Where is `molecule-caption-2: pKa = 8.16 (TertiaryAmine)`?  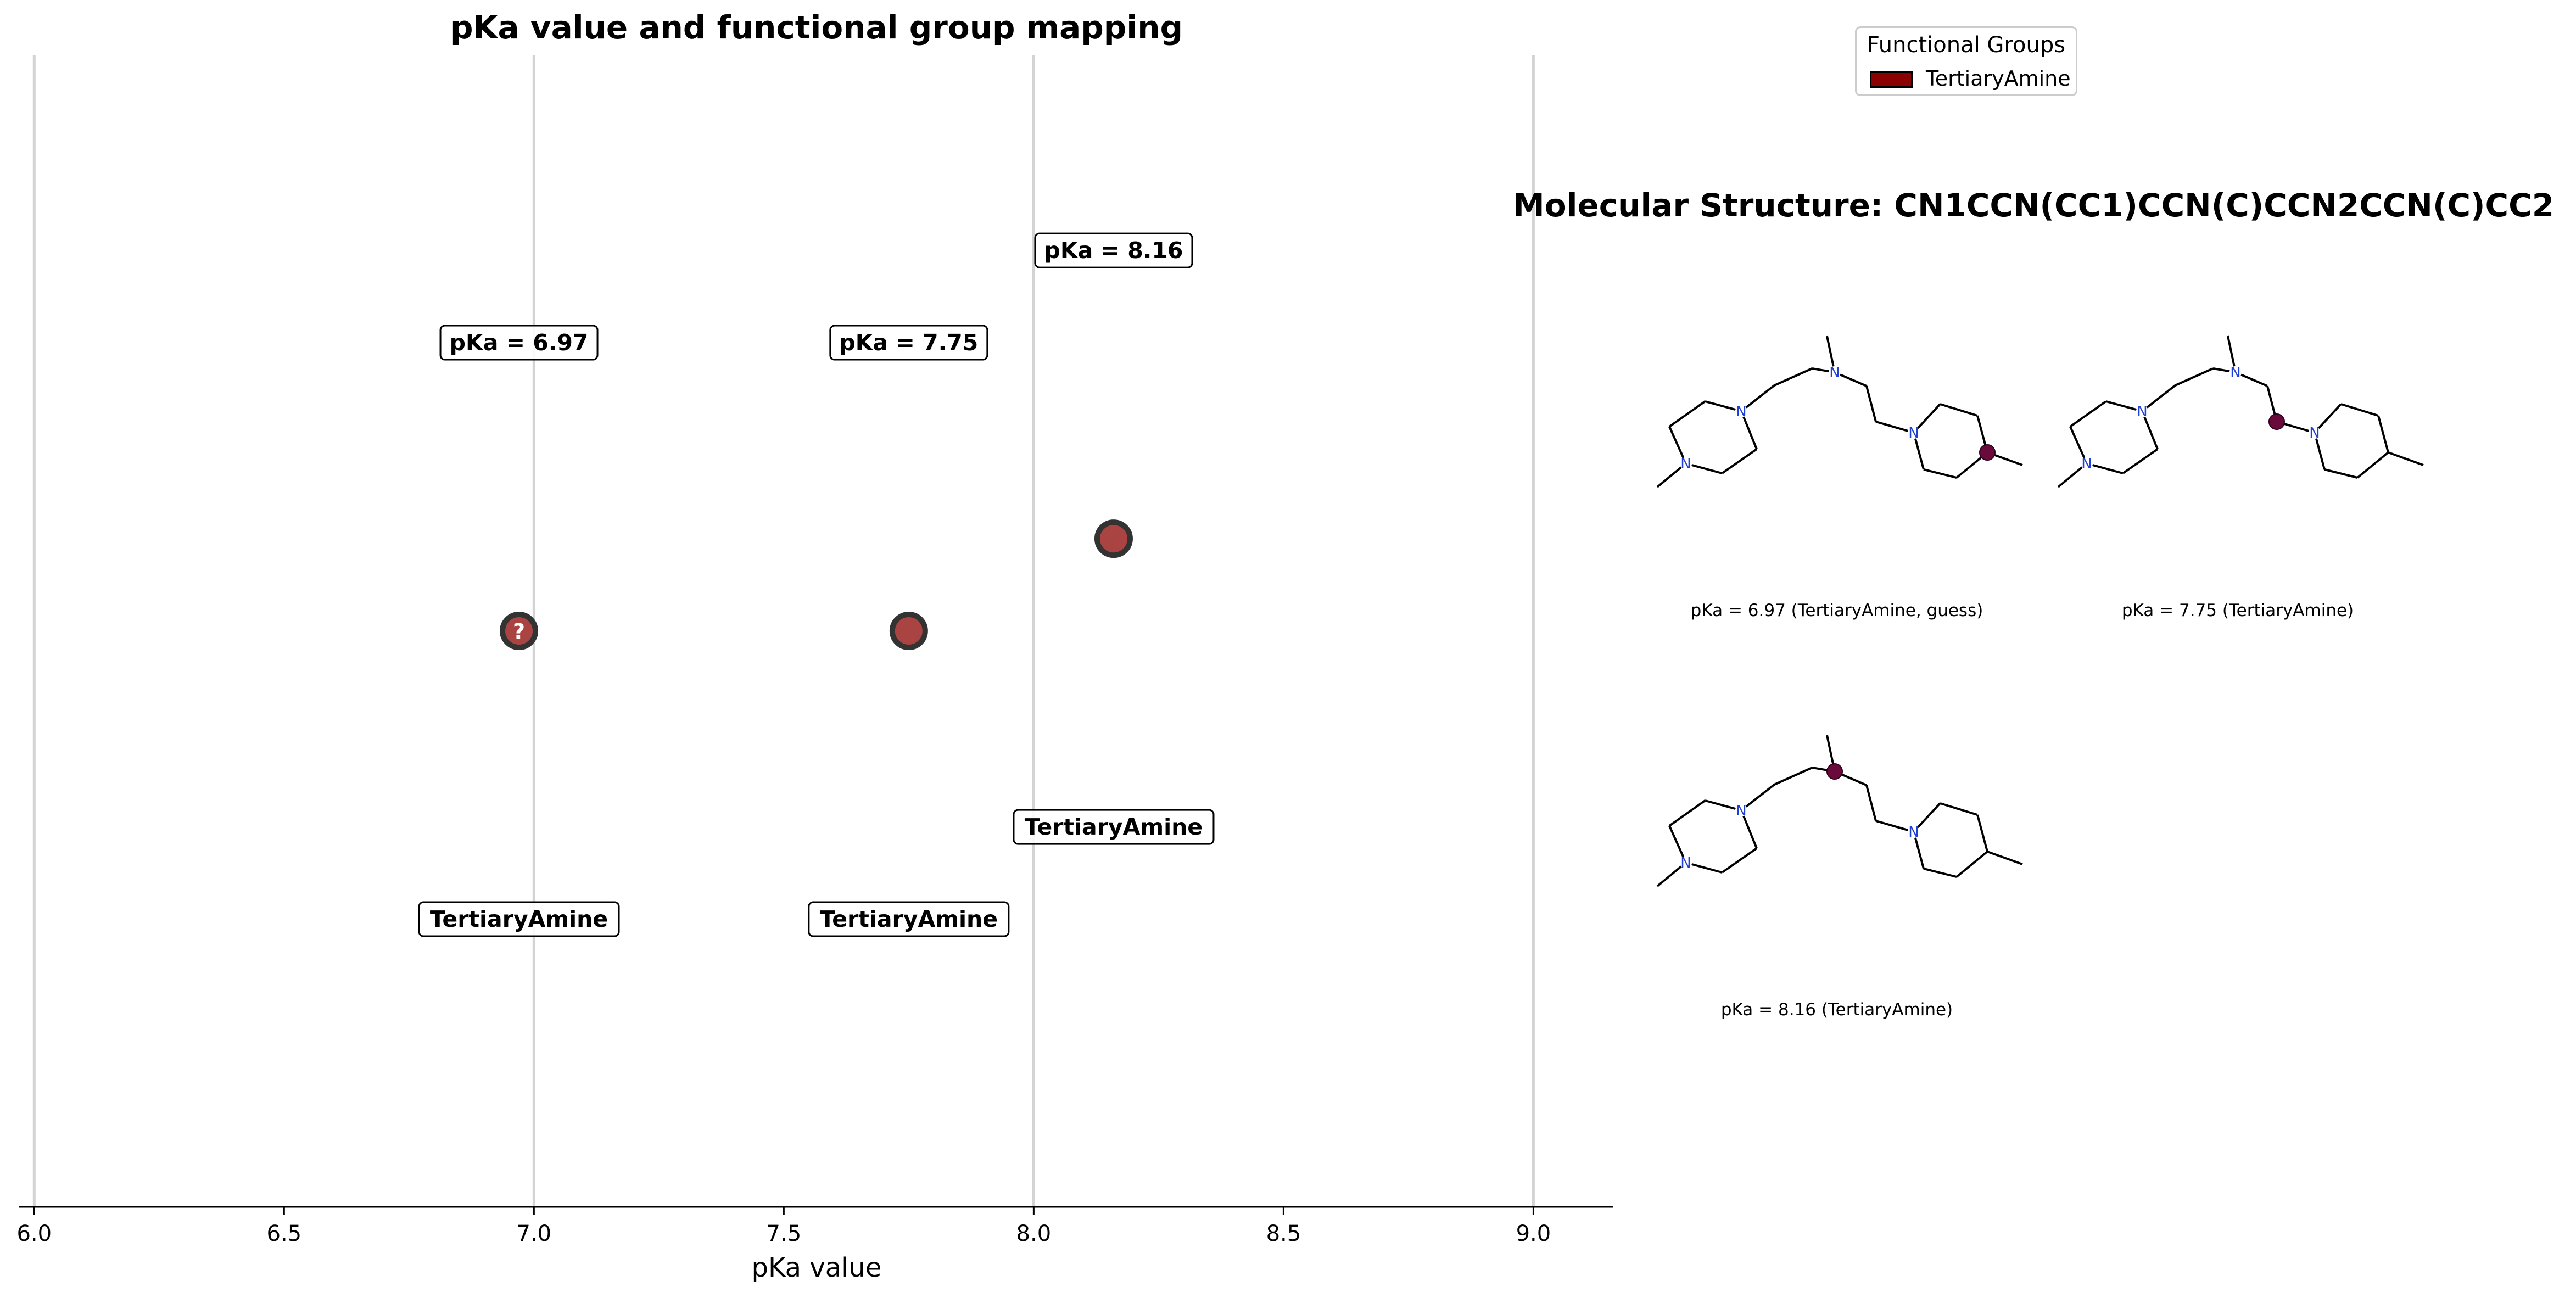
molecule-caption-2: pKa = 8.16 (TertiaryAmine) is located at coordinates (1837, 1010).